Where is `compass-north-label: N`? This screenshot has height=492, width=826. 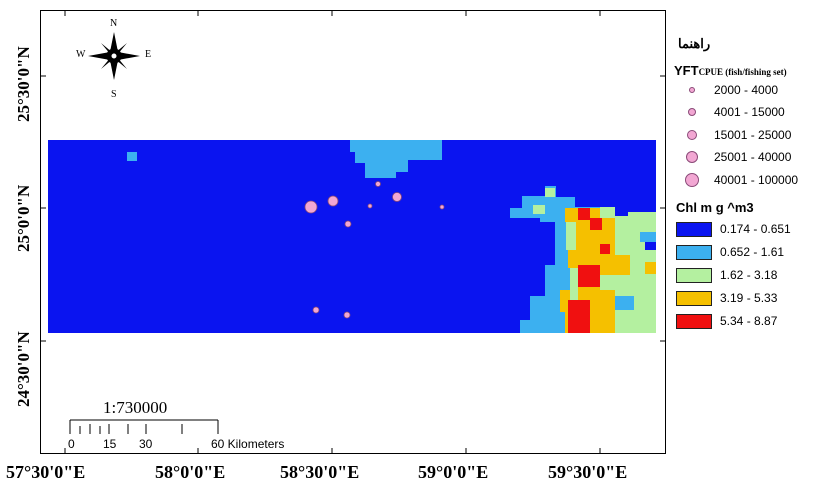
compass-north-label: N is located at coordinates (114, 23).